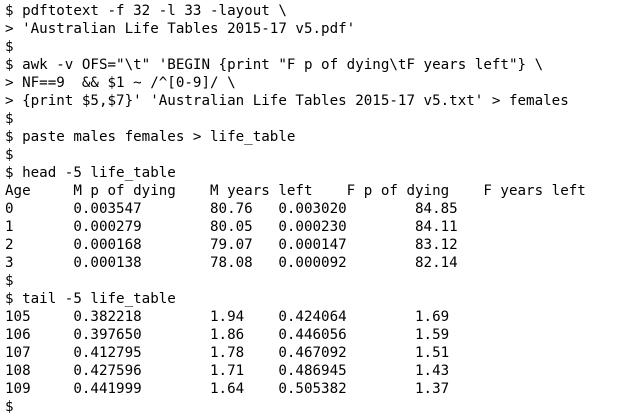 The image size is (627, 418). I want to click on output-line: 2 0.000168 79.07 0.000147 83.12, so click(231, 245).